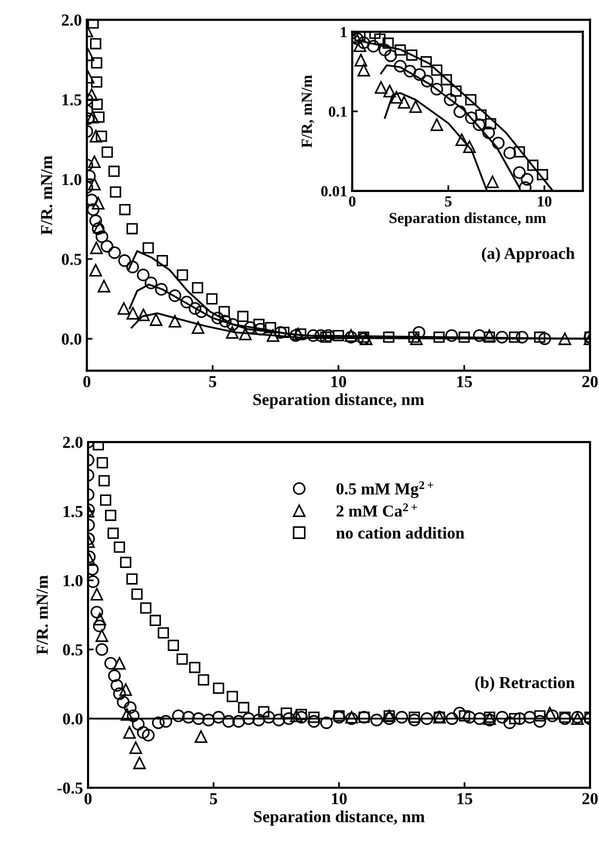  Describe the element at coordinates (70, 788) in the screenshot. I see `y-tick-label: -0.5` at that location.